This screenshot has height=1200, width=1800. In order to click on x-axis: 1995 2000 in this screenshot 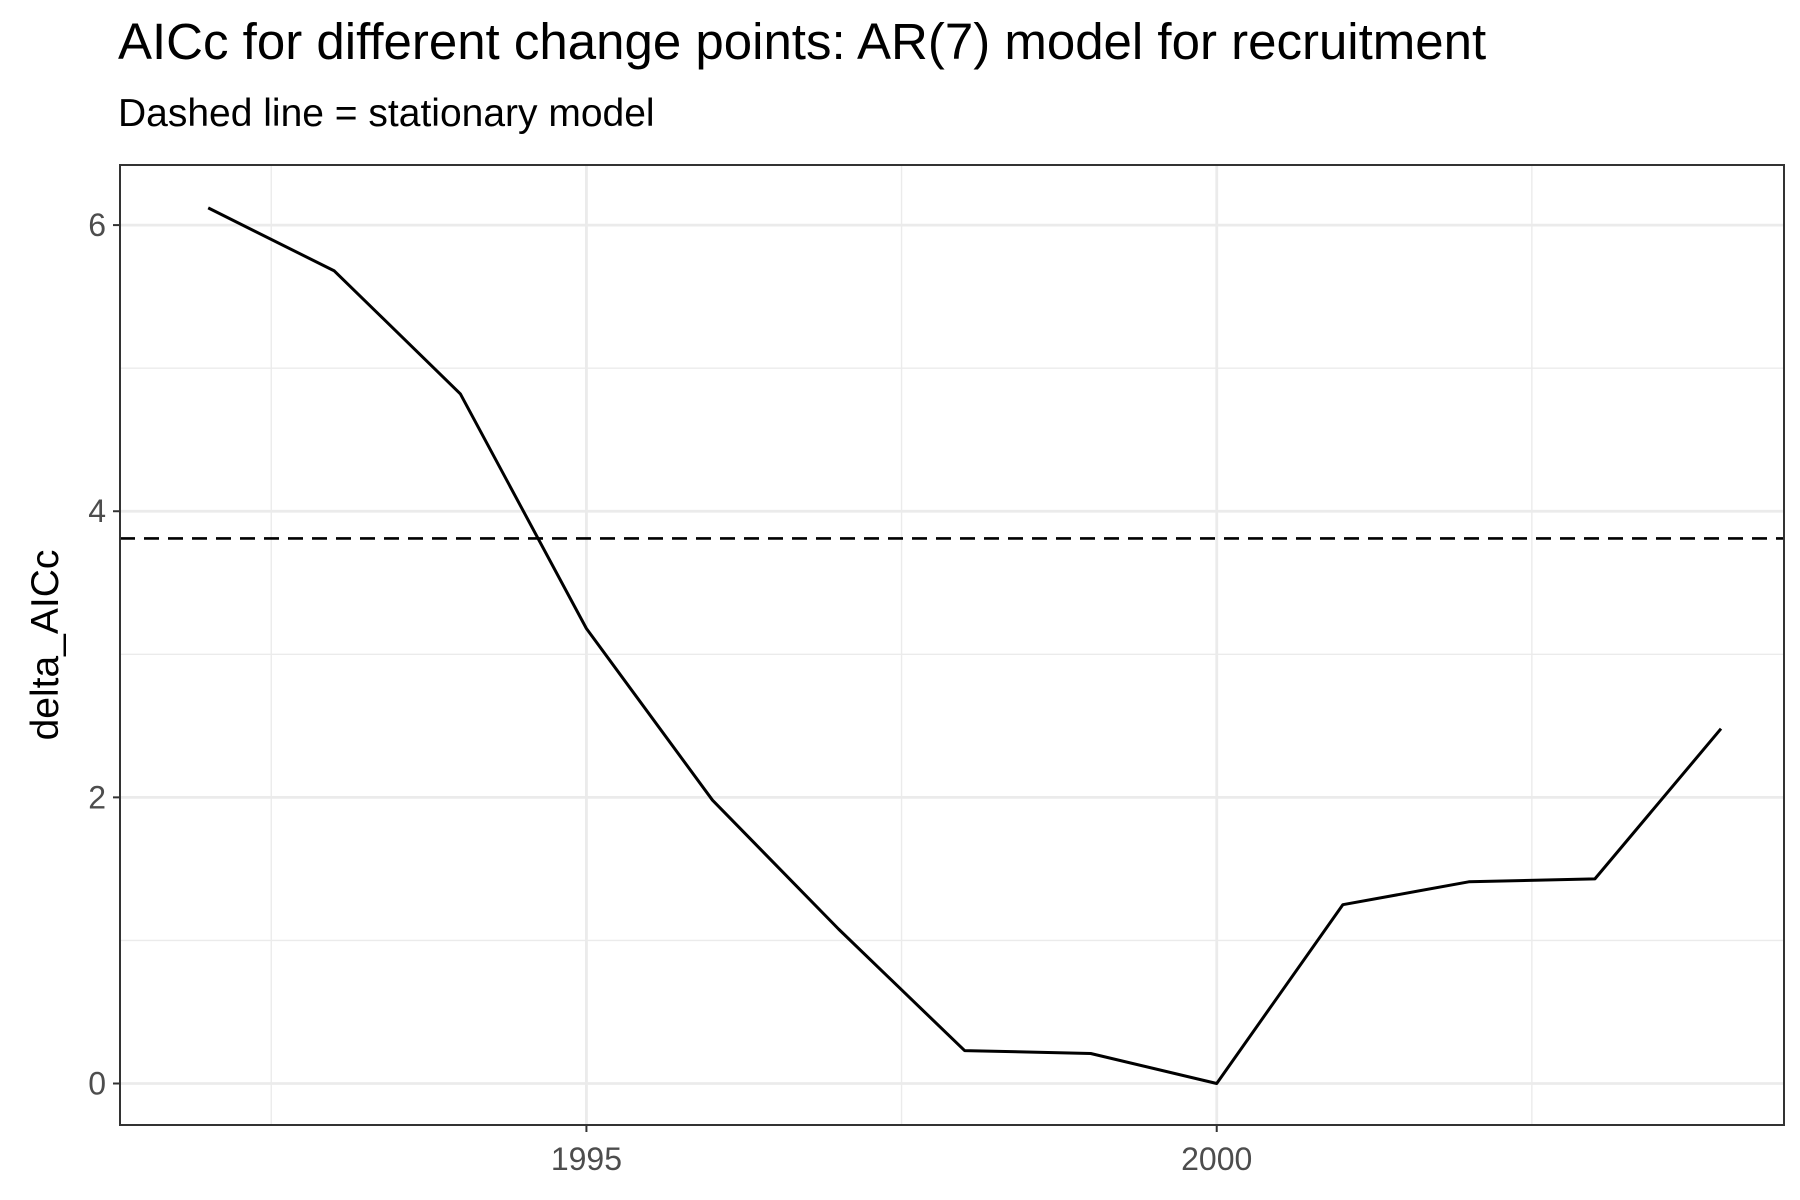, I will do `click(901, 1151)`.